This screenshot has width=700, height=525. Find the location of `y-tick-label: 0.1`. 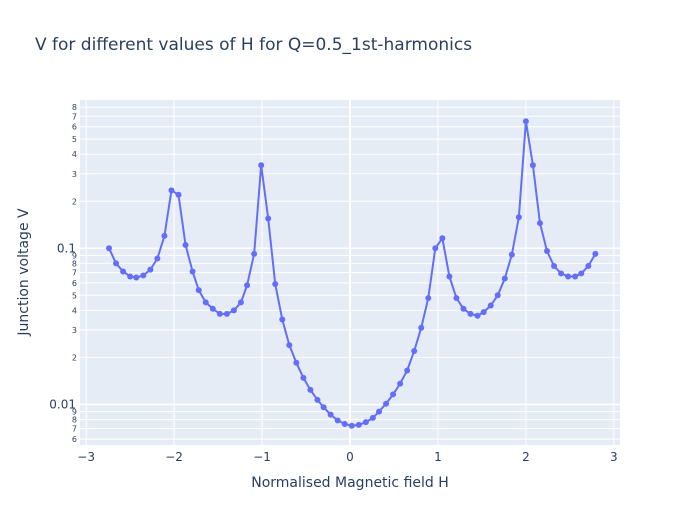

y-tick-label: 0.1 is located at coordinates (66, 248).